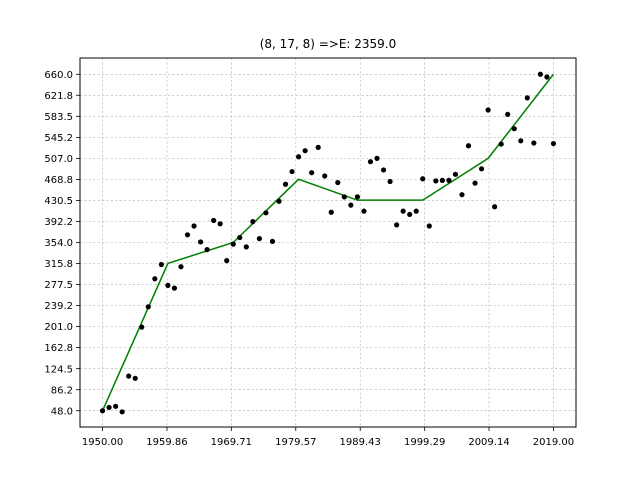 This screenshot has height=485, width=640. I want to click on y-tick-label: 239.2, so click(58, 306).